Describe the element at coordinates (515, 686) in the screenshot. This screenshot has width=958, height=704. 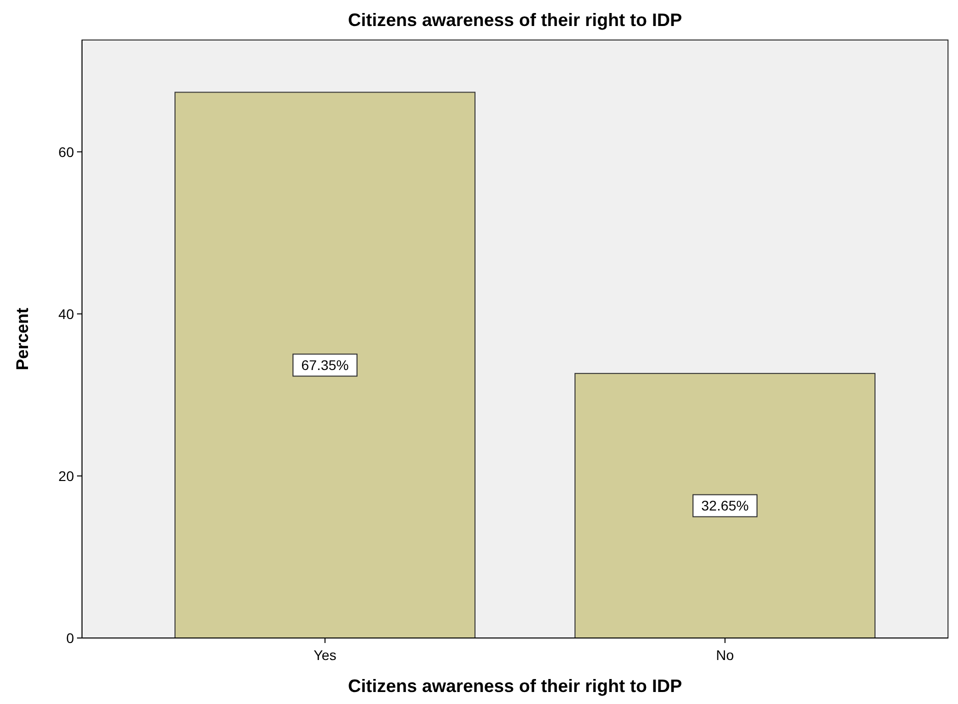
I see `x-axis-title: Citizens awareness of their right to IDP` at that location.